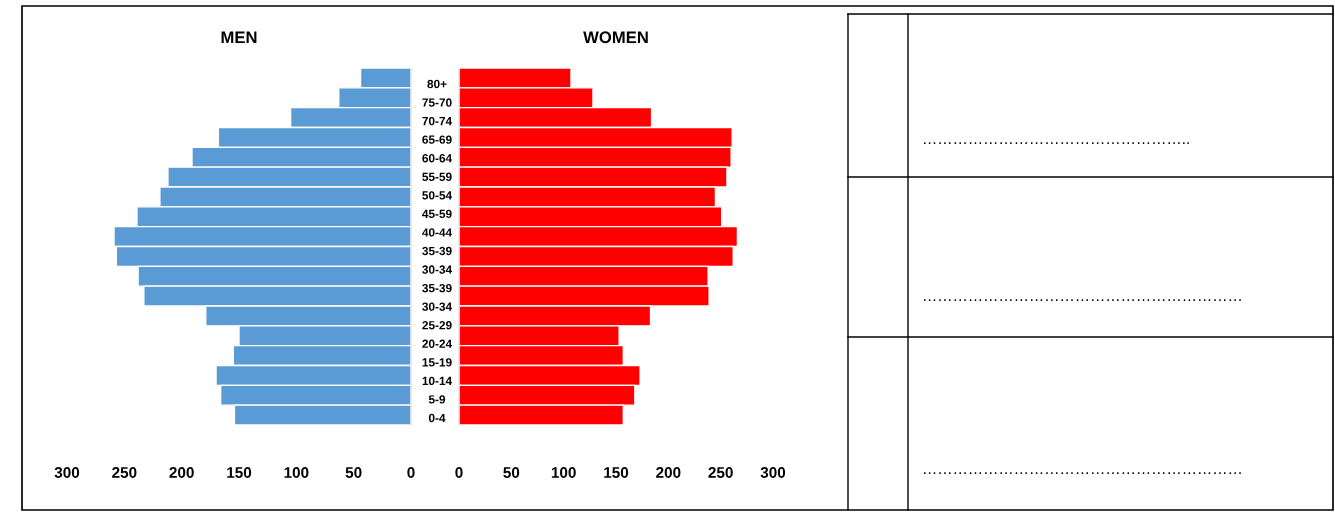 The image size is (1335, 519). I want to click on text: 60-64, so click(437, 158).